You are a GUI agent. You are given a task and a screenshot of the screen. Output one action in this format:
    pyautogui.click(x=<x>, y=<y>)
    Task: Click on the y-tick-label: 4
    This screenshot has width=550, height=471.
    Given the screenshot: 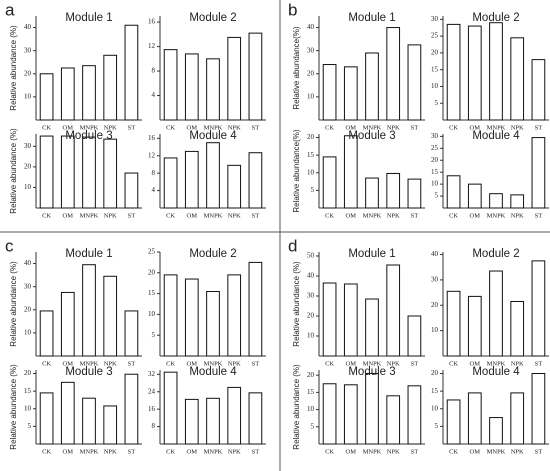 What is the action you would take?
    pyautogui.click(x=154, y=95)
    